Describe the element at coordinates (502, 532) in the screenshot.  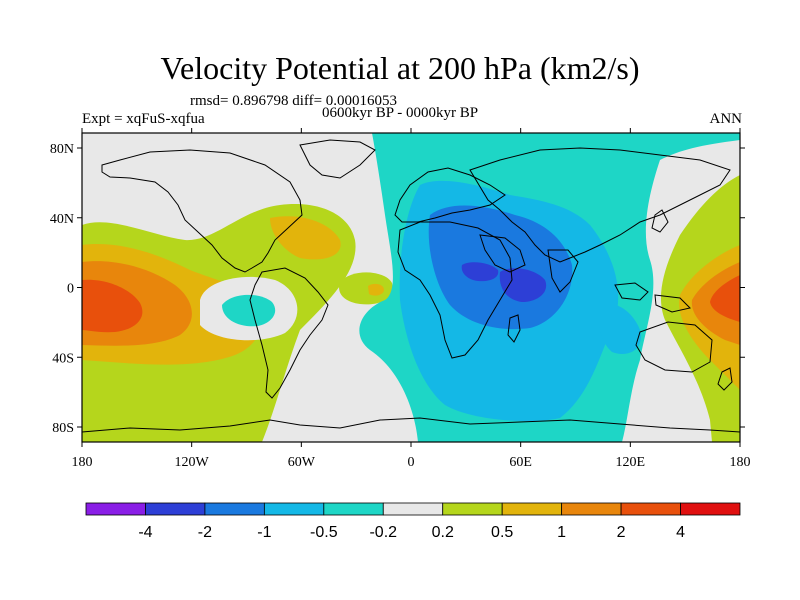
I see `colorbar-label: 0.5` at that location.